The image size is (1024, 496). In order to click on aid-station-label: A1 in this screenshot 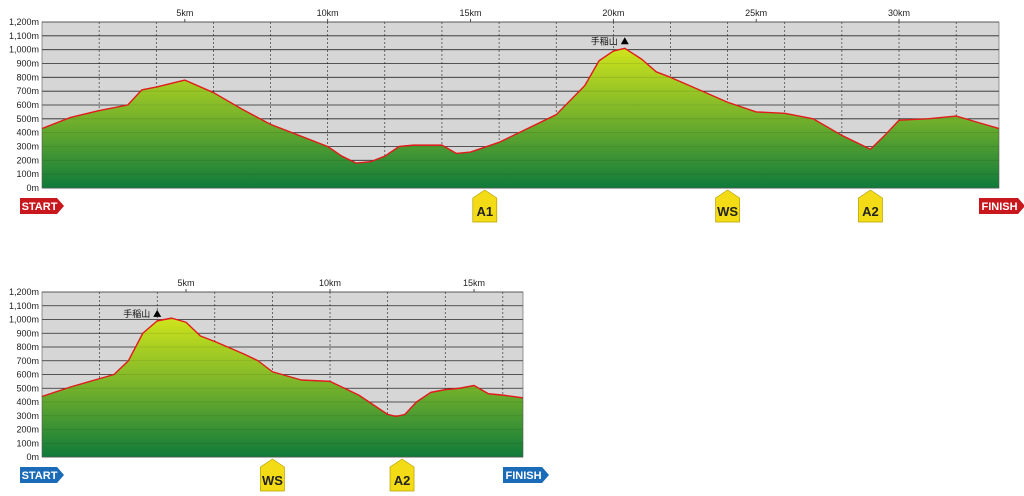, I will do `click(484, 211)`.